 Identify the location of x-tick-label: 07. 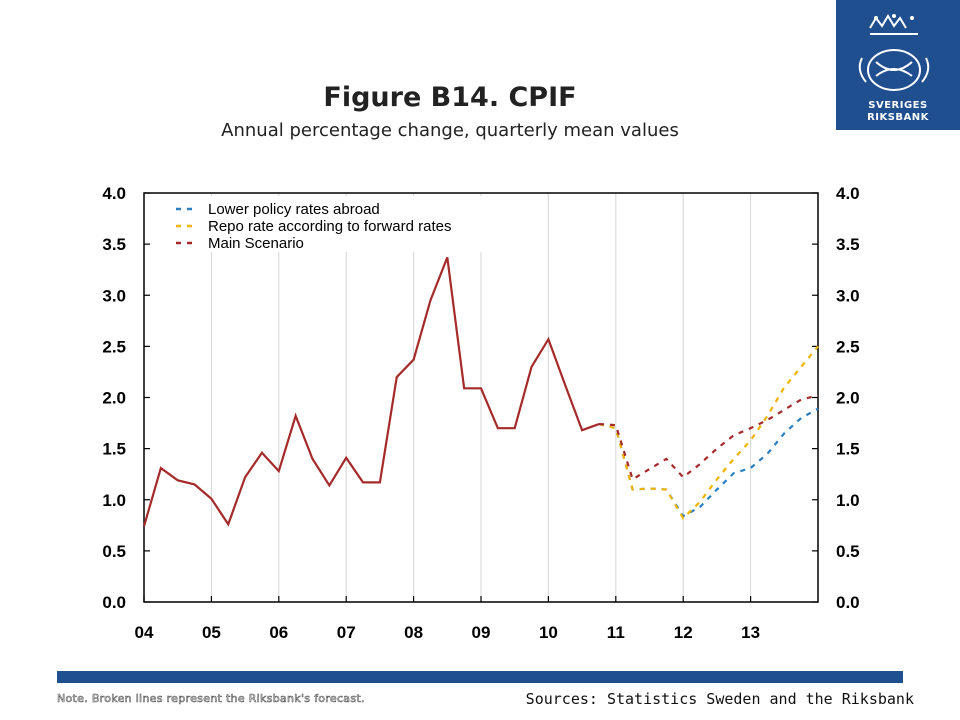
(346, 632).